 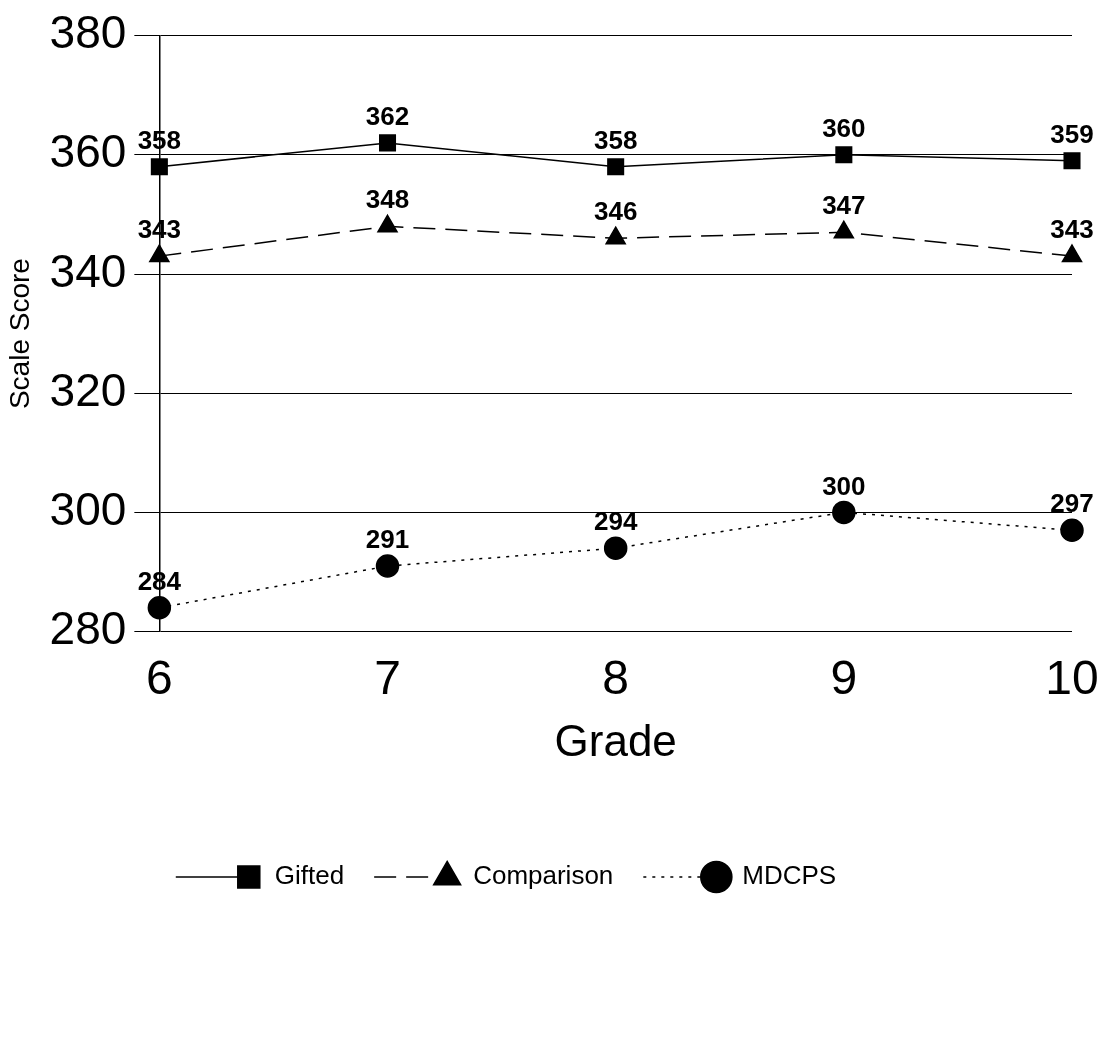 I want to click on data-label: 360, so click(x=844, y=127).